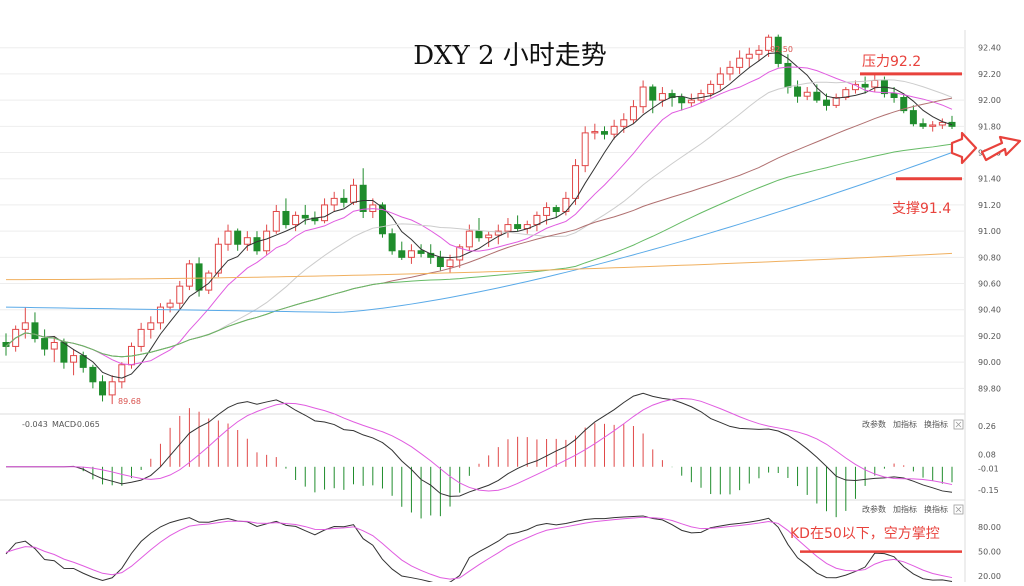 The width and height of the screenshot is (1024, 586). Describe the element at coordinates (936, 424) in the screenshot. I see `macd-control-switch: 换指标` at that location.